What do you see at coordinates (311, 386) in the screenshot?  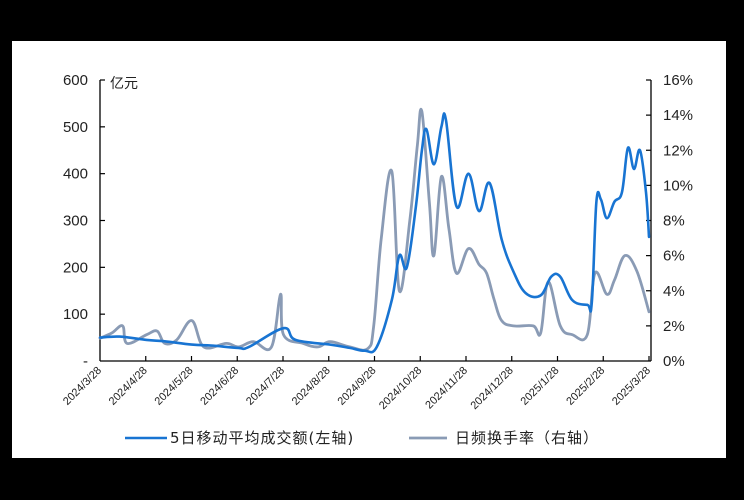 I see `x-tick-label: 2024/8/28` at bounding box center [311, 386].